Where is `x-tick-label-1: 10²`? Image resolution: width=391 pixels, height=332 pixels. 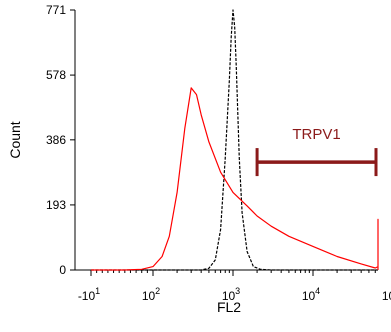 x-tick-label-1: 10² is located at coordinates (151, 294).